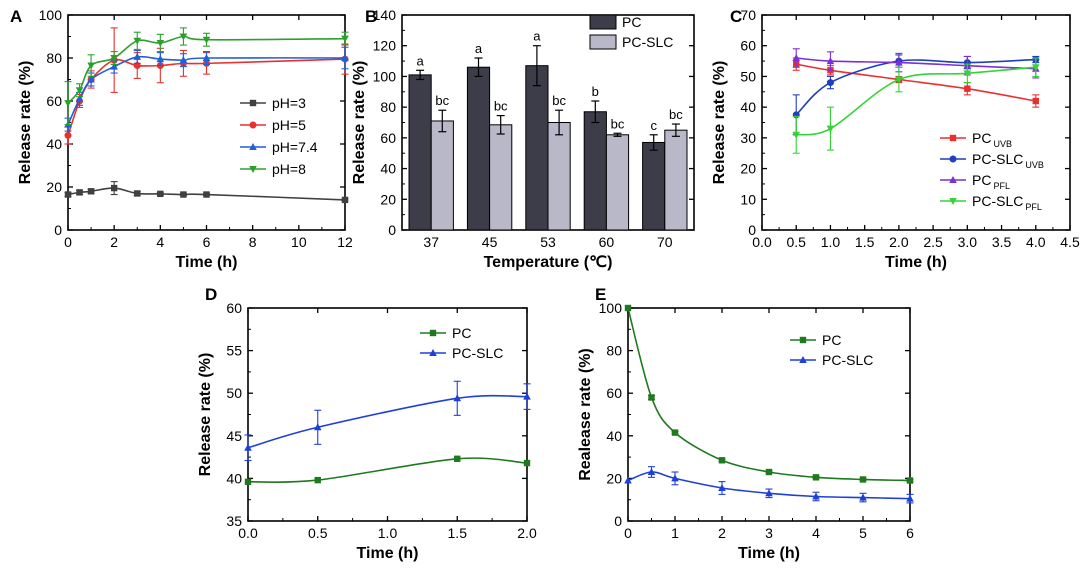 The width and height of the screenshot is (1084, 570). What do you see at coordinates (816, 533) in the screenshot?
I see `x-tick-label: 4` at bounding box center [816, 533].